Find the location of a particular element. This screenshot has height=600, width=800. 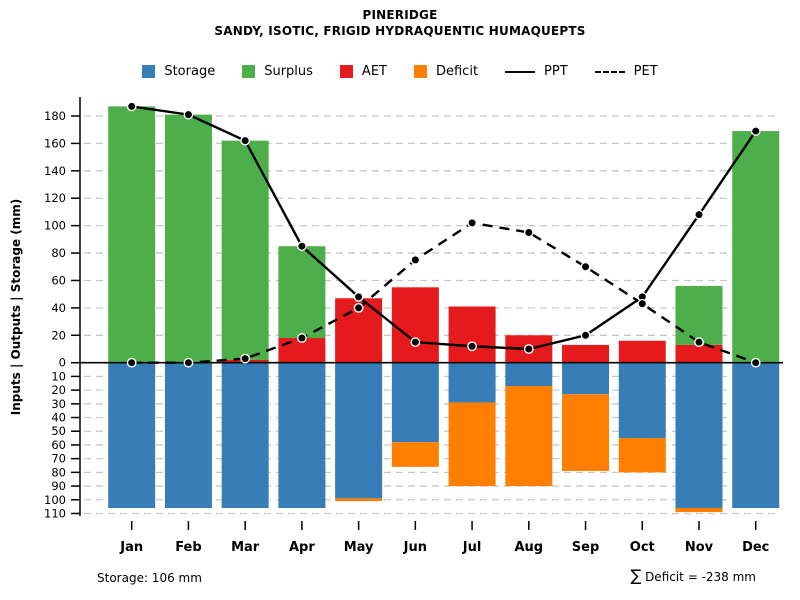

y-tick-label: 140 is located at coordinates (55, 171).